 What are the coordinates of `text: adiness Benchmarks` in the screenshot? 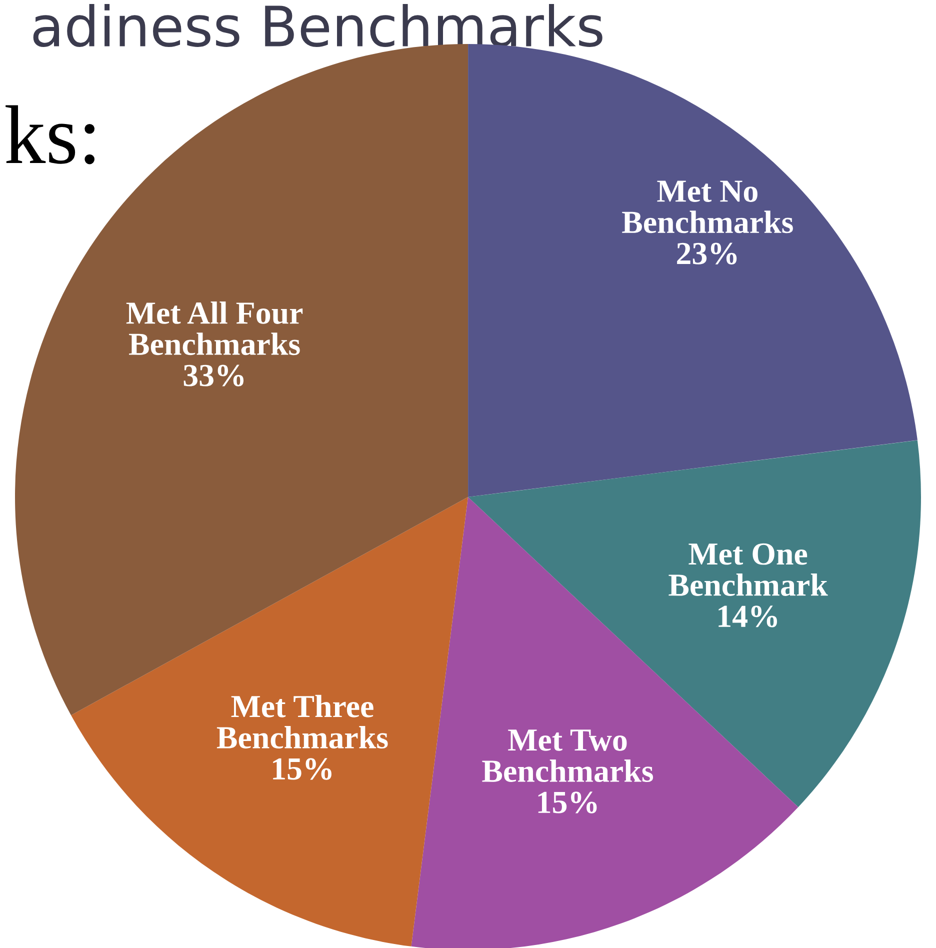 It's located at (317, 26).